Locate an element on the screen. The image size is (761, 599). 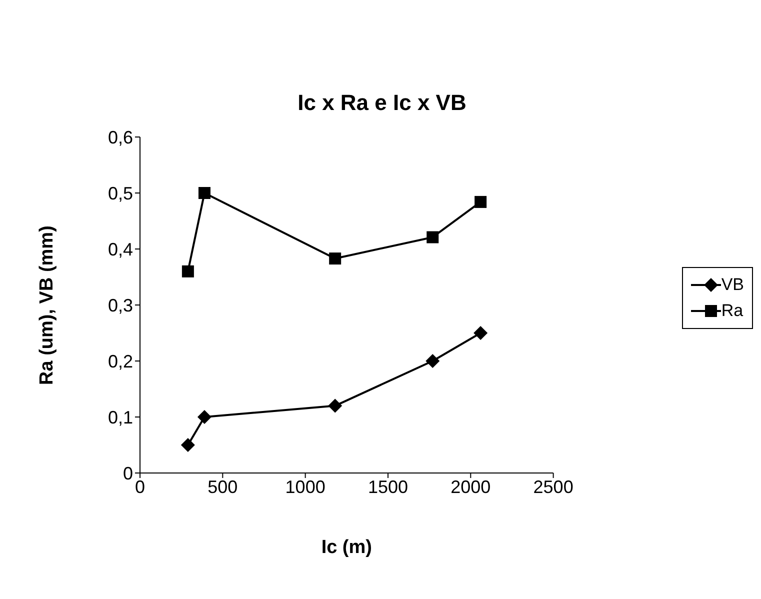
x-tick-label: 2000 is located at coordinates (470, 486).